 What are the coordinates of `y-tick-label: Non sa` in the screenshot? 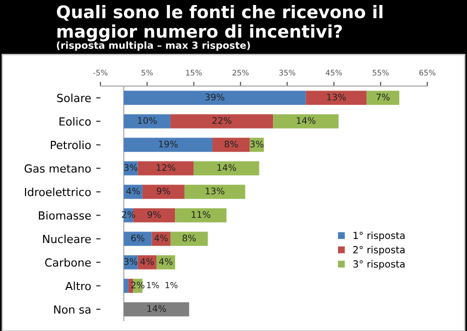 It's located at (72, 309).